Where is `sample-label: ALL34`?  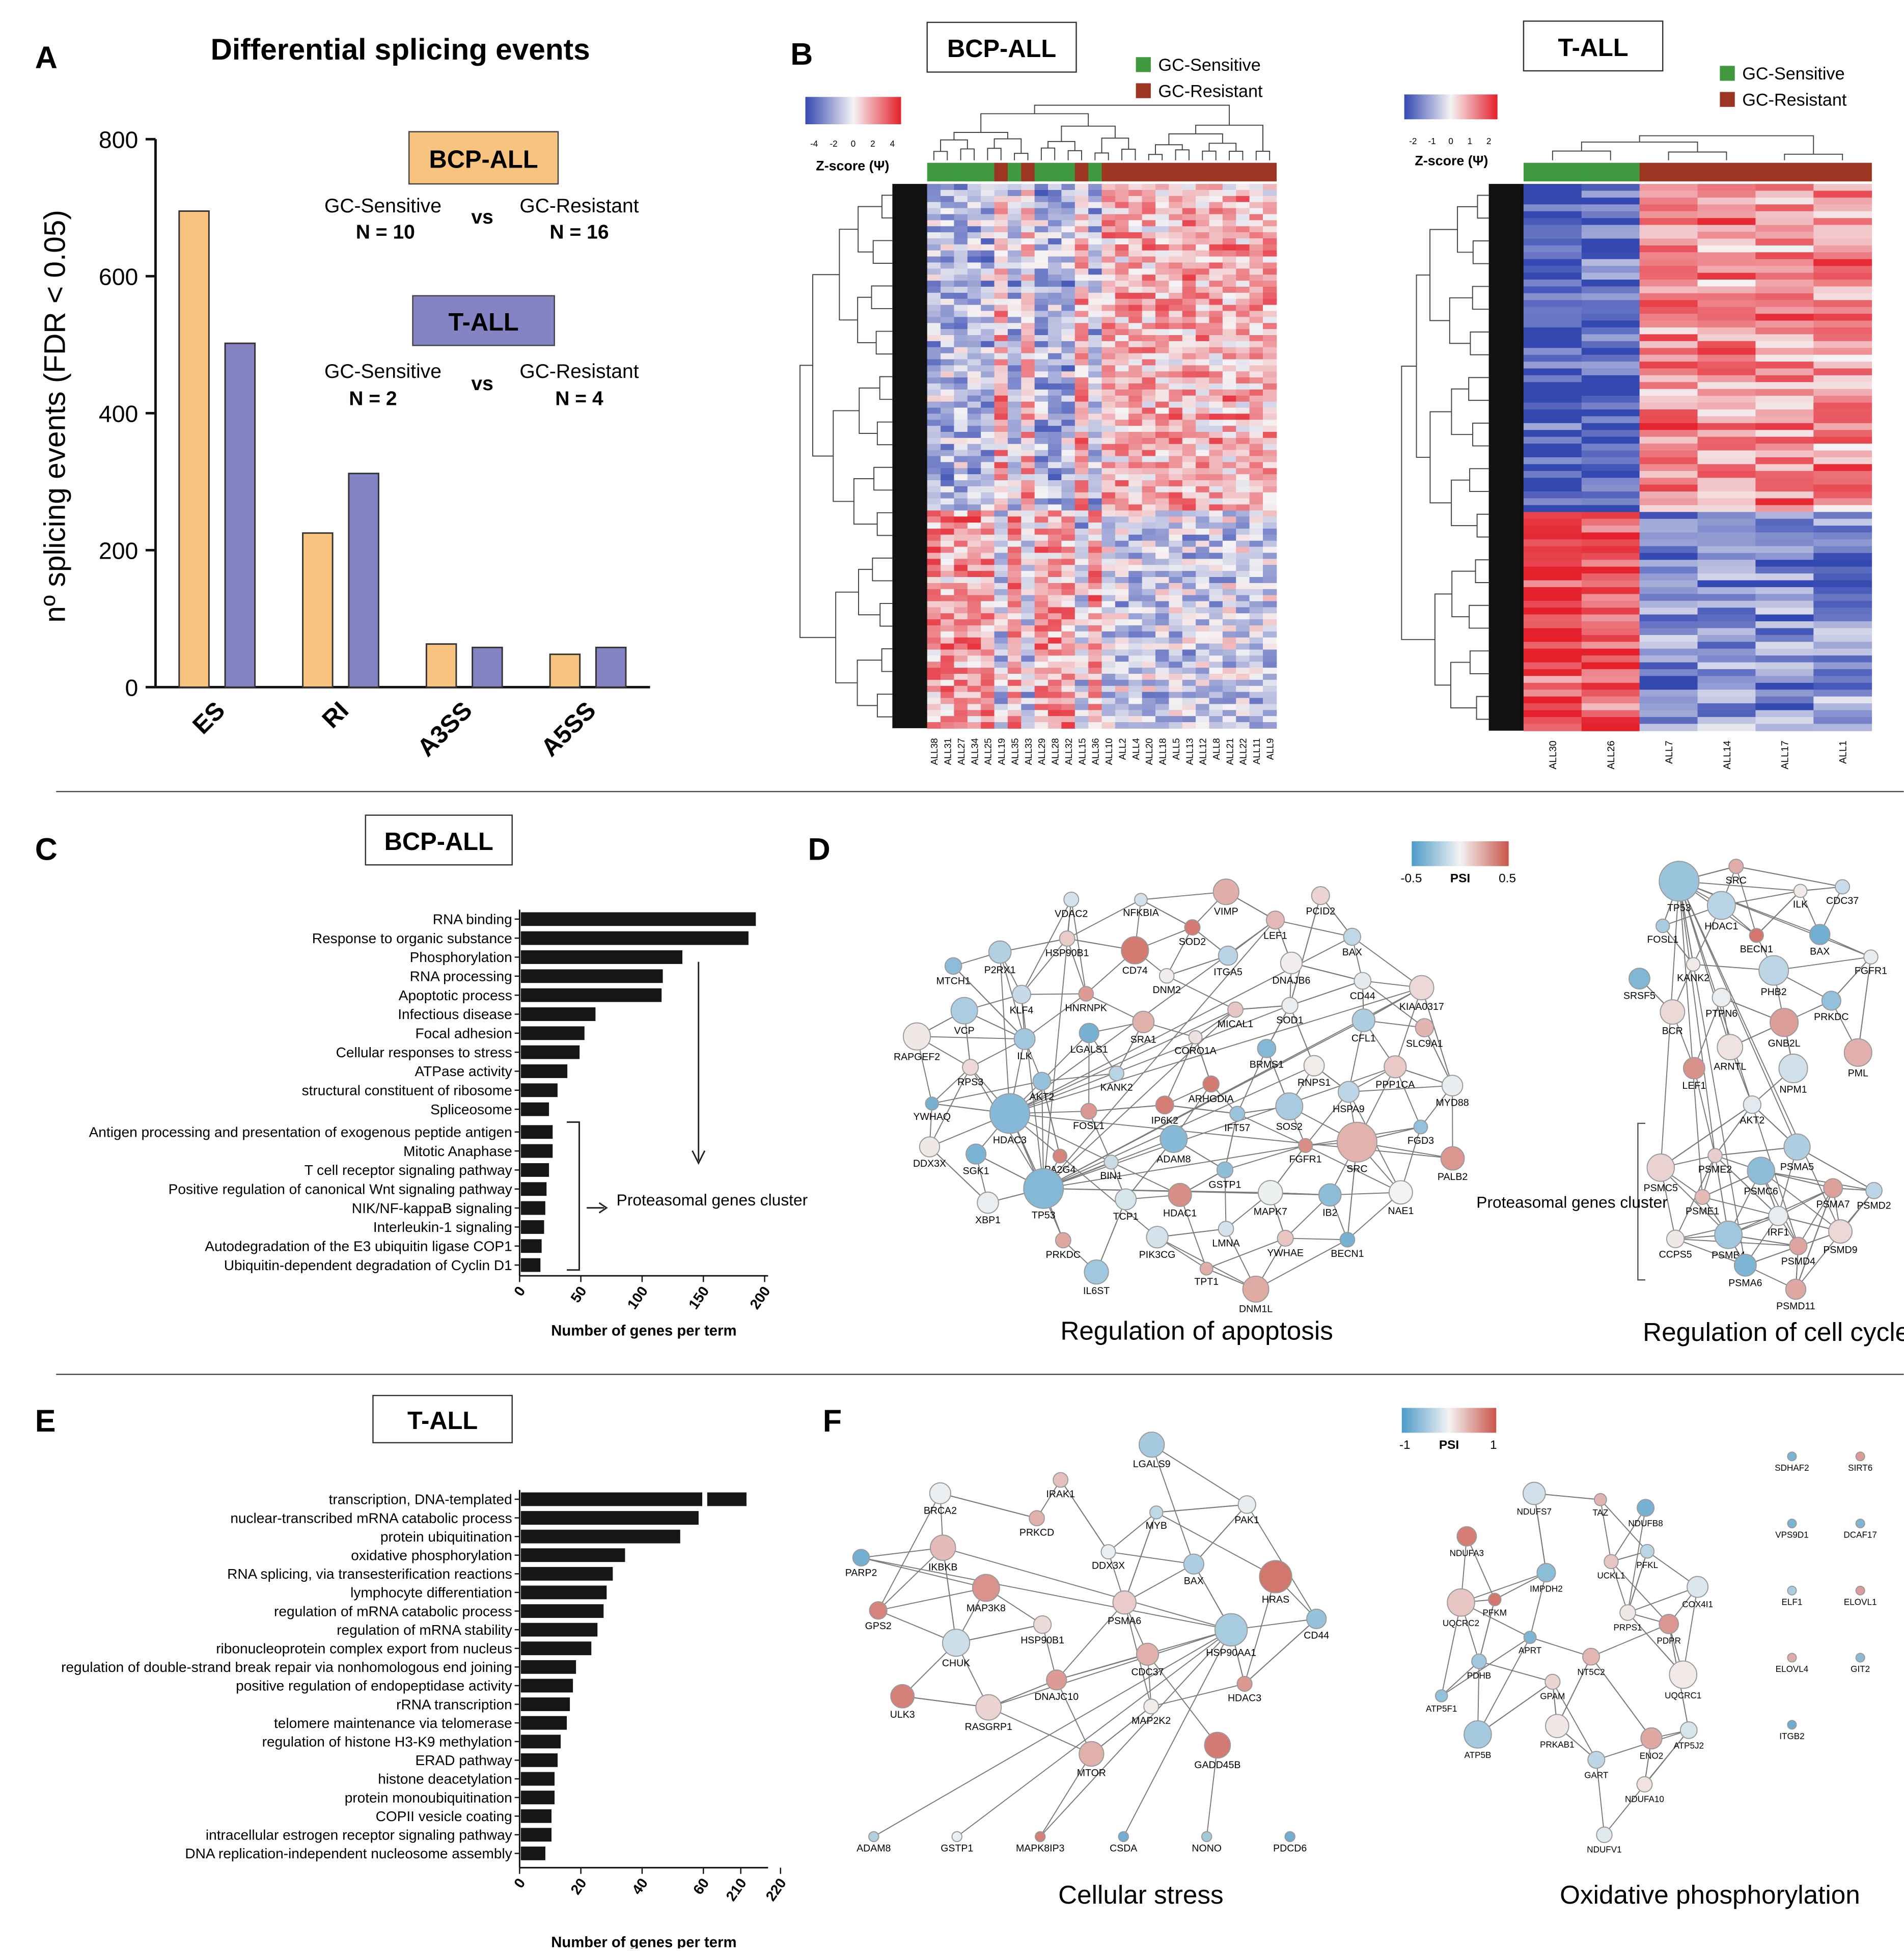 sample-label: ALL34 is located at coordinates (974, 752).